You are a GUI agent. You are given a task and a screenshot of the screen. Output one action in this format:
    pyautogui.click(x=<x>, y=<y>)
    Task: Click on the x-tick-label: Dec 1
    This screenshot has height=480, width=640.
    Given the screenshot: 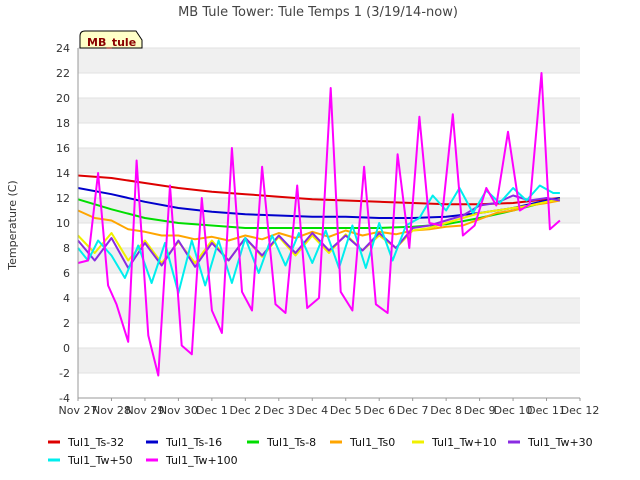 What is the action you would take?
    pyautogui.click(x=212, y=410)
    